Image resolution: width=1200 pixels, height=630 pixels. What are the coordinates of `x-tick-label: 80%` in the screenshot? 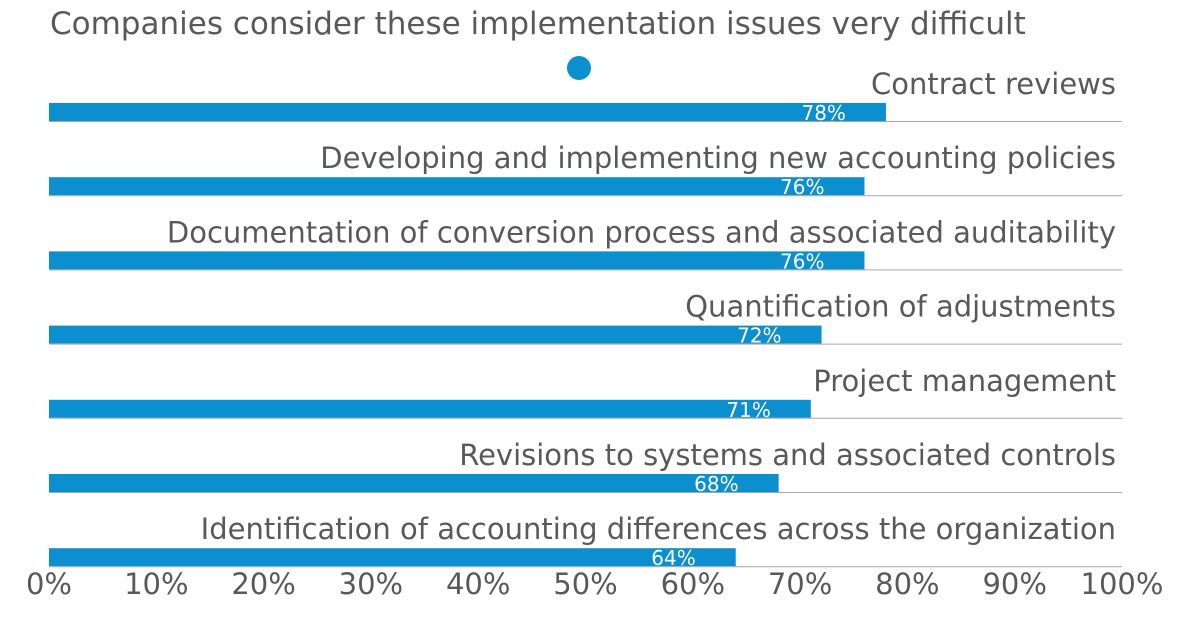 It's located at (907, 584).